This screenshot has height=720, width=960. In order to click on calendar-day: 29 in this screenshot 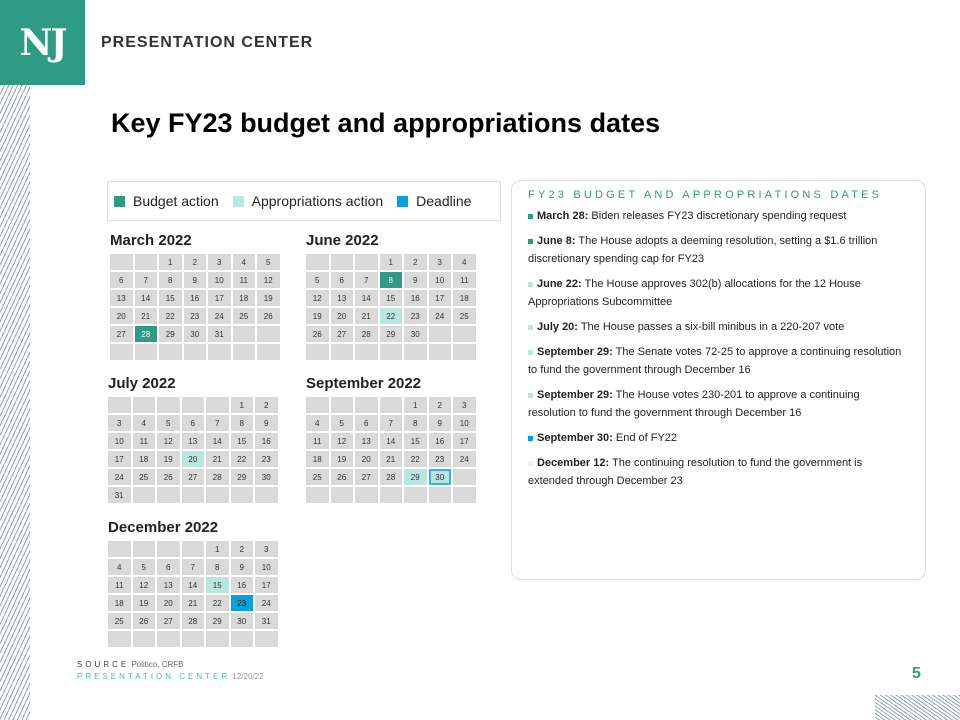, I will do `click(217, 621)`.